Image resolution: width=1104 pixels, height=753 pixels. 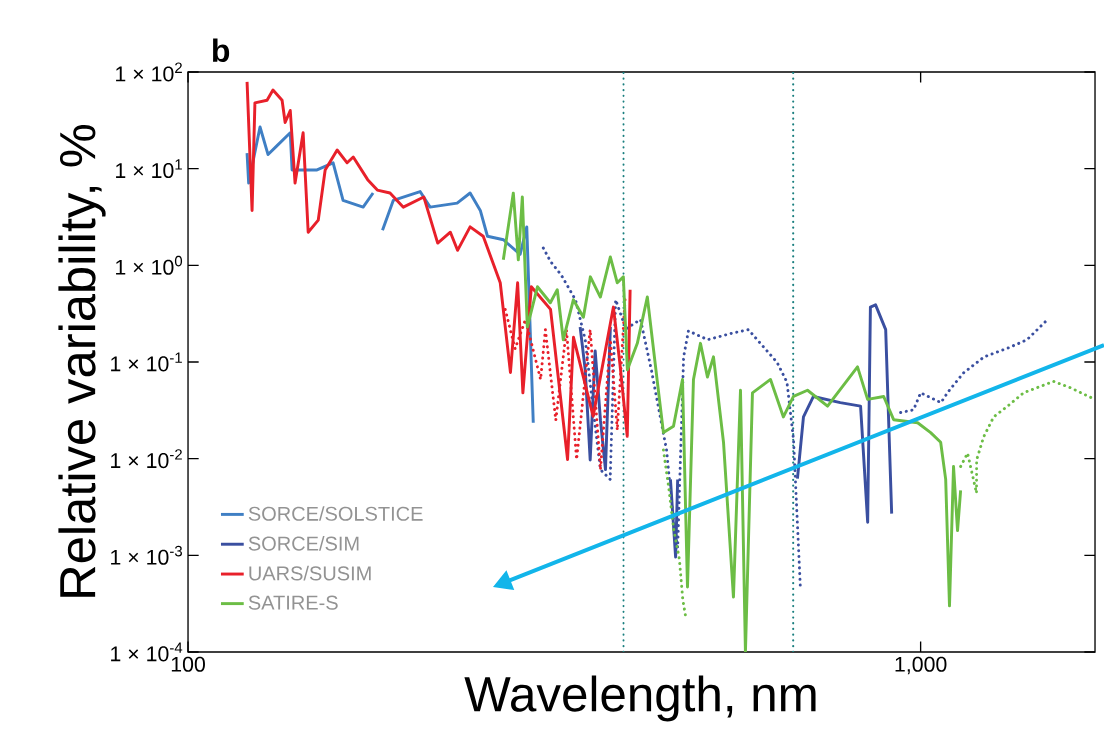 What do you see at coordinates (82, 361) in the screenshot?
I see `y-axis-title: Relative variability, %` at bounding box center [82, 361].